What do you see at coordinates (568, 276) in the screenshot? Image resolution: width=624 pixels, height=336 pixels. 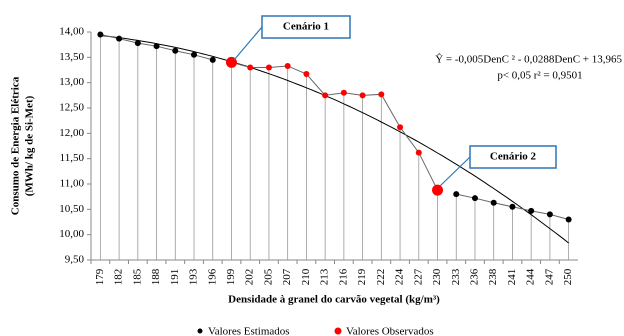 I see `x-tick-label: 250` at bounding box center [568, 276].